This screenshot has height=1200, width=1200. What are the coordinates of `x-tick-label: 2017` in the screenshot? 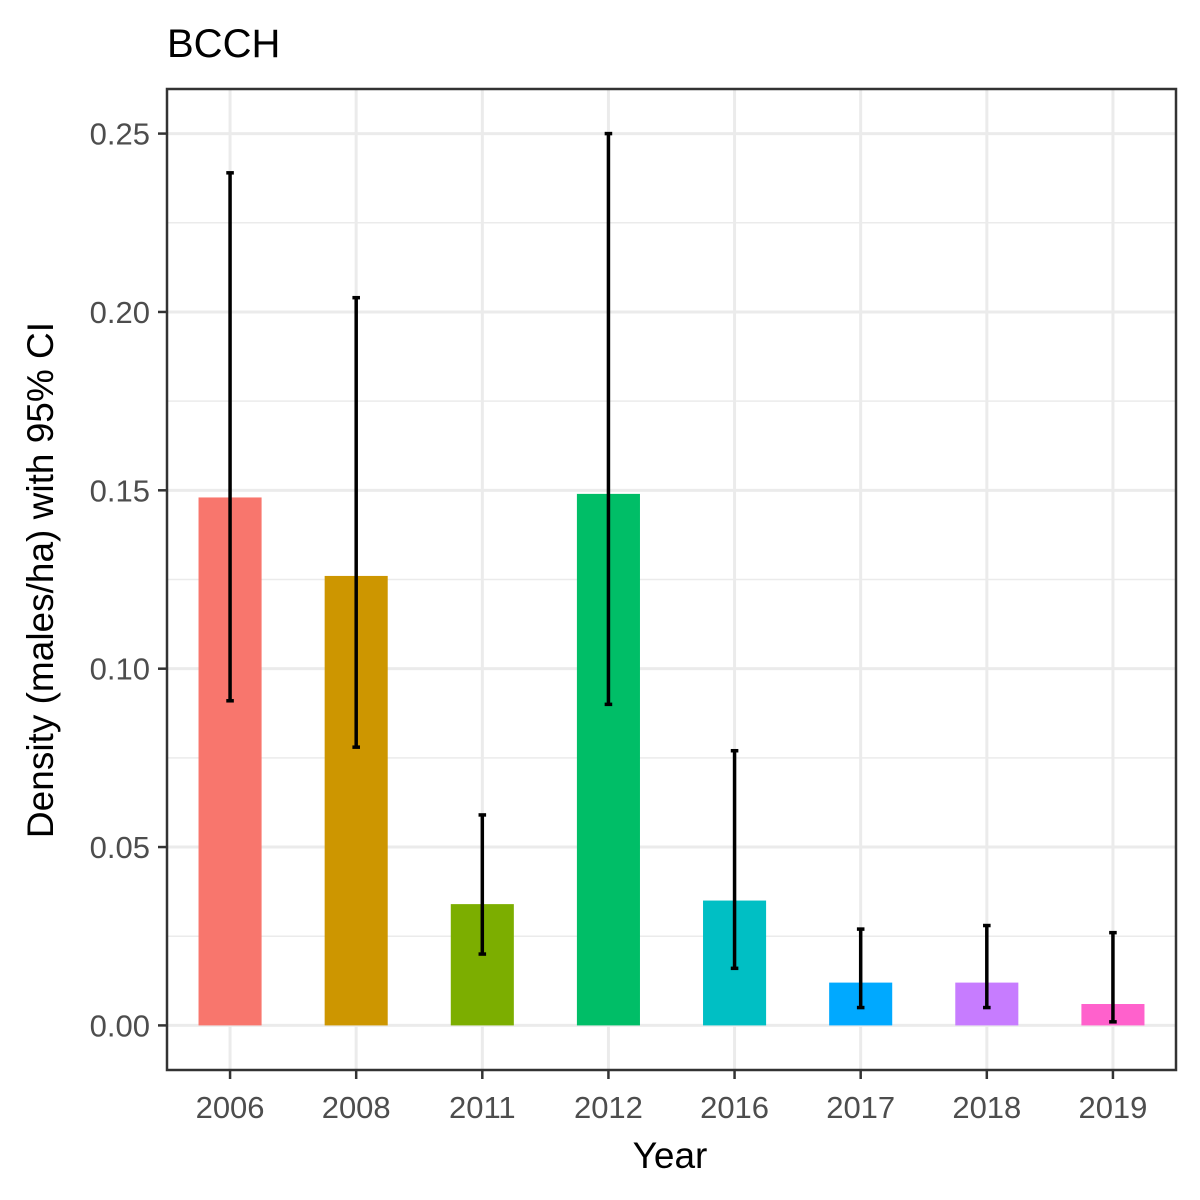 It's located at (860, 1107).